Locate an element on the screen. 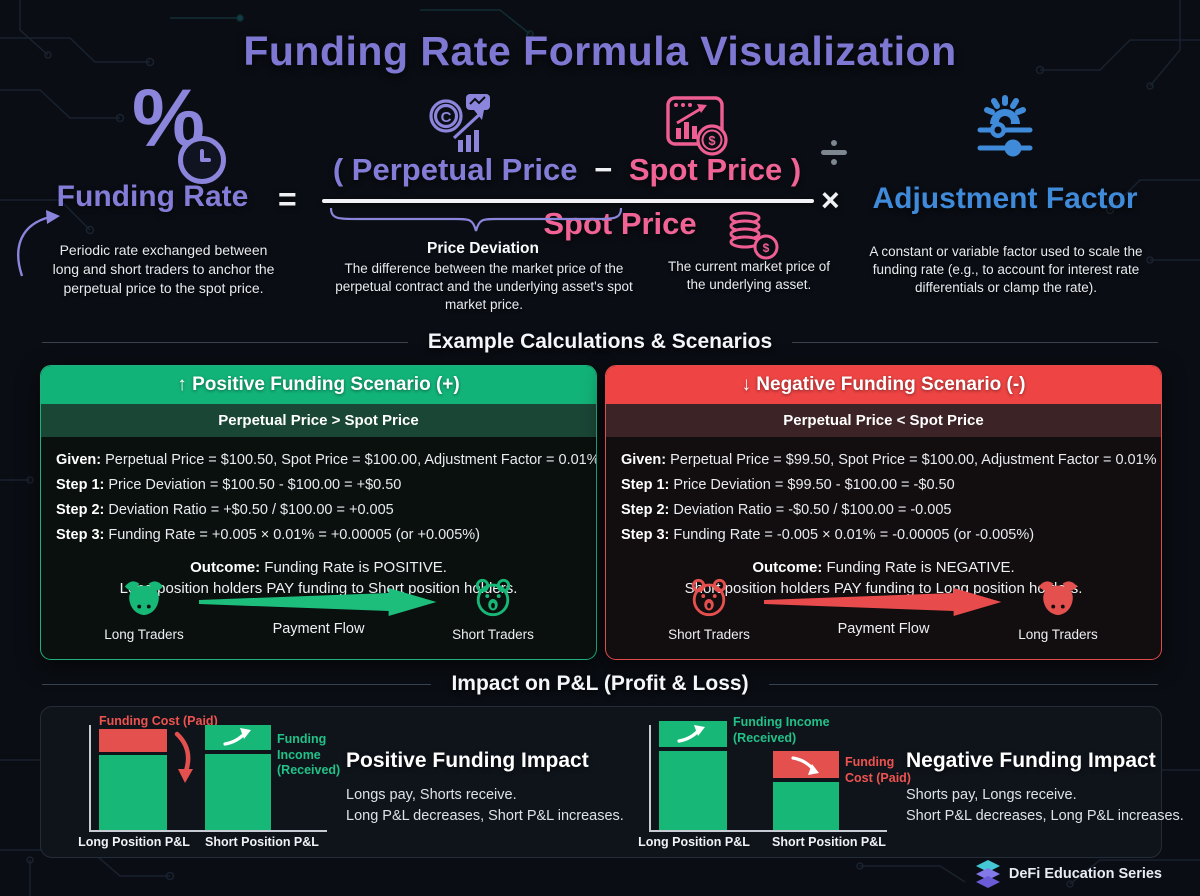 The image size is (1200, 896). positive-card-condition: Perpetual Price > Spot Price is located at coordinates (318, 420).